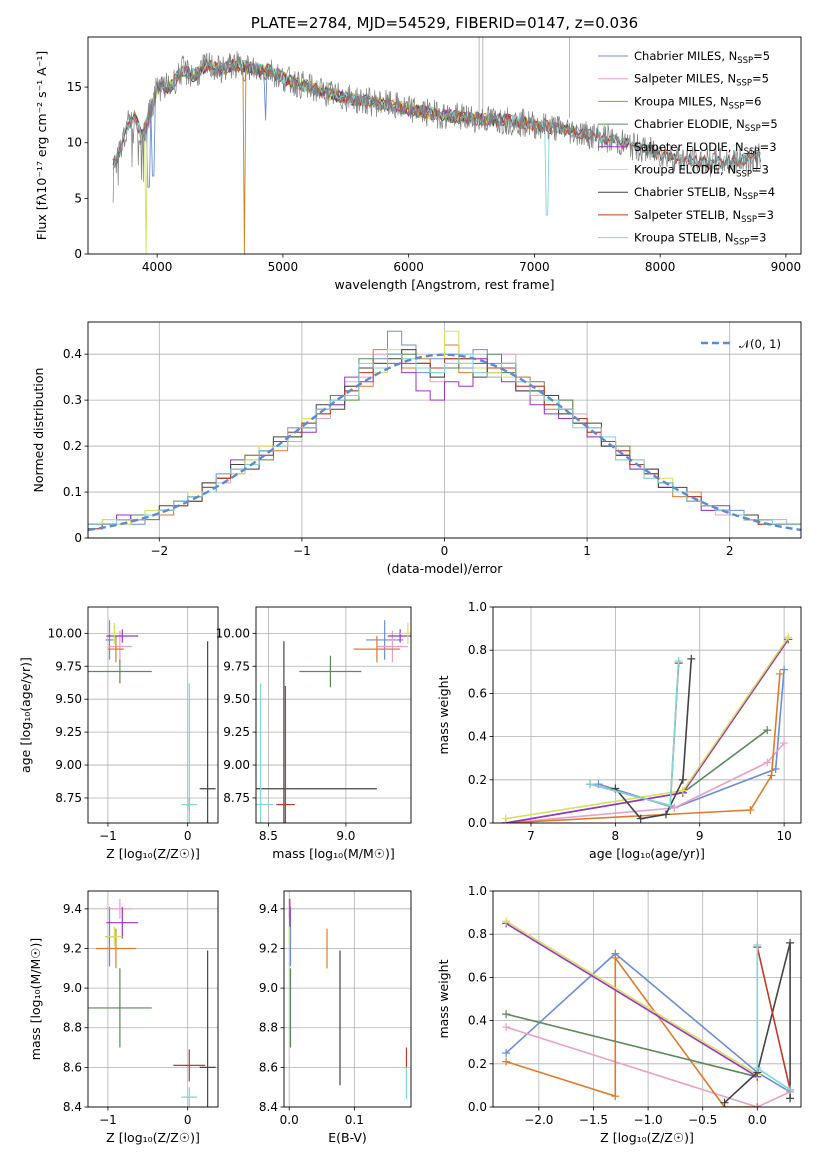 The image size is (819, 1170). I want to click on legend-label-main: Chabrier STELIB, N, so click(688, 192).